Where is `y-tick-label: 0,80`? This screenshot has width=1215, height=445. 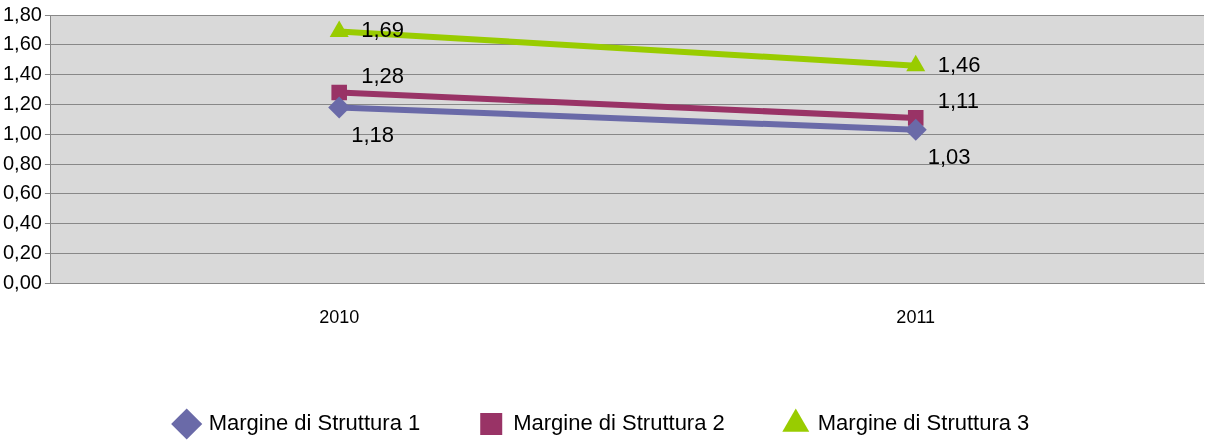 y-tick-label: 0,80 is located at coordinates (22, 162).